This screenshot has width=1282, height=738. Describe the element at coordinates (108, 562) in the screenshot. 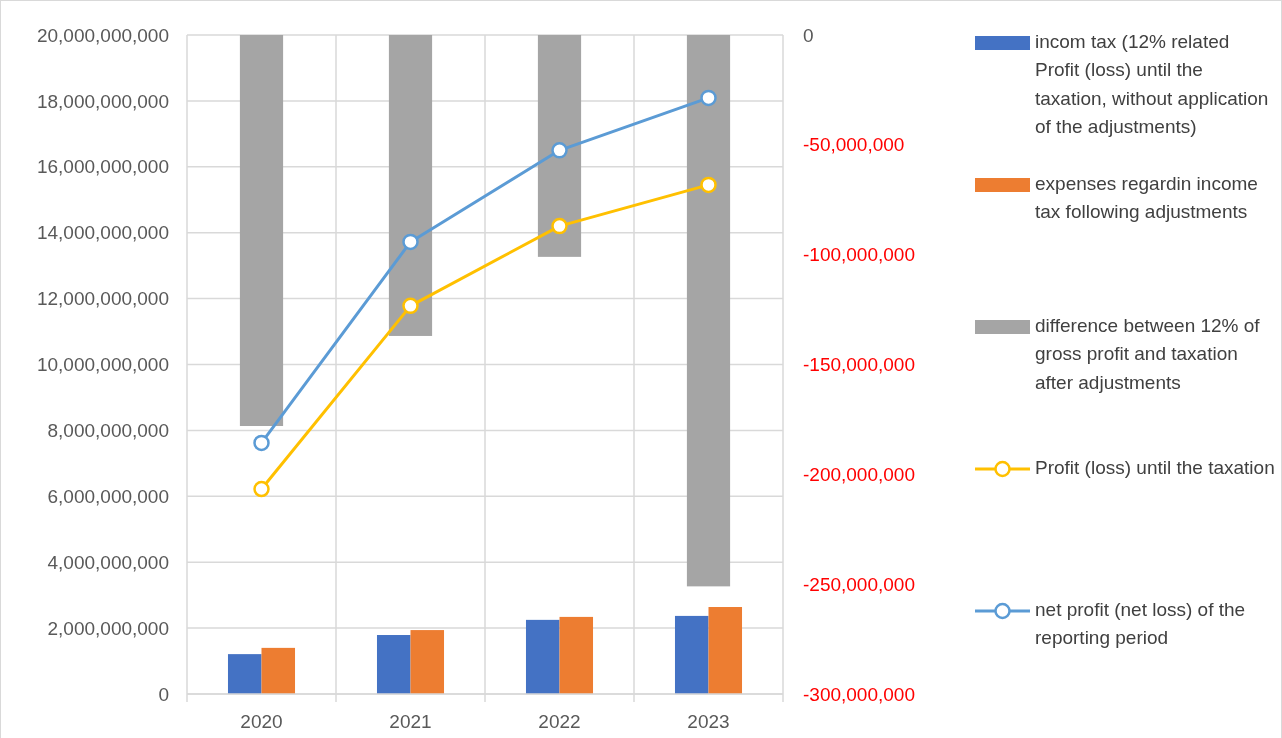

I see `y-tick-label: 4,000,000,000` at that location.